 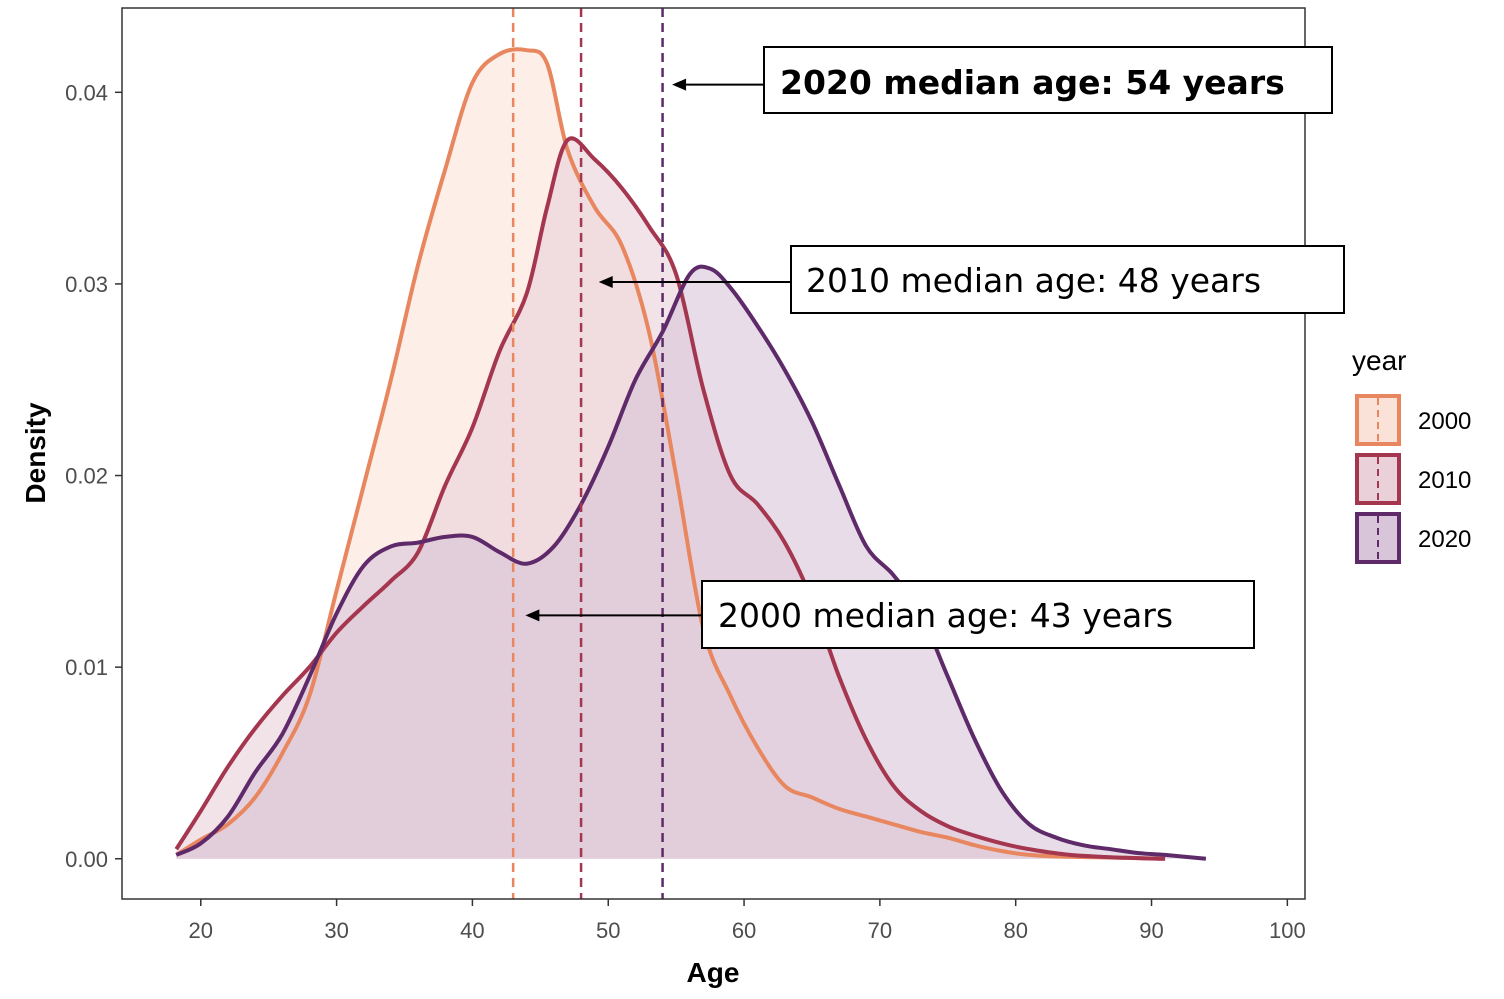 What do you see at coordinates (1444, 480) in the screenshot?
I see `legend-label: 2010` at bounding box center [1444, 480].